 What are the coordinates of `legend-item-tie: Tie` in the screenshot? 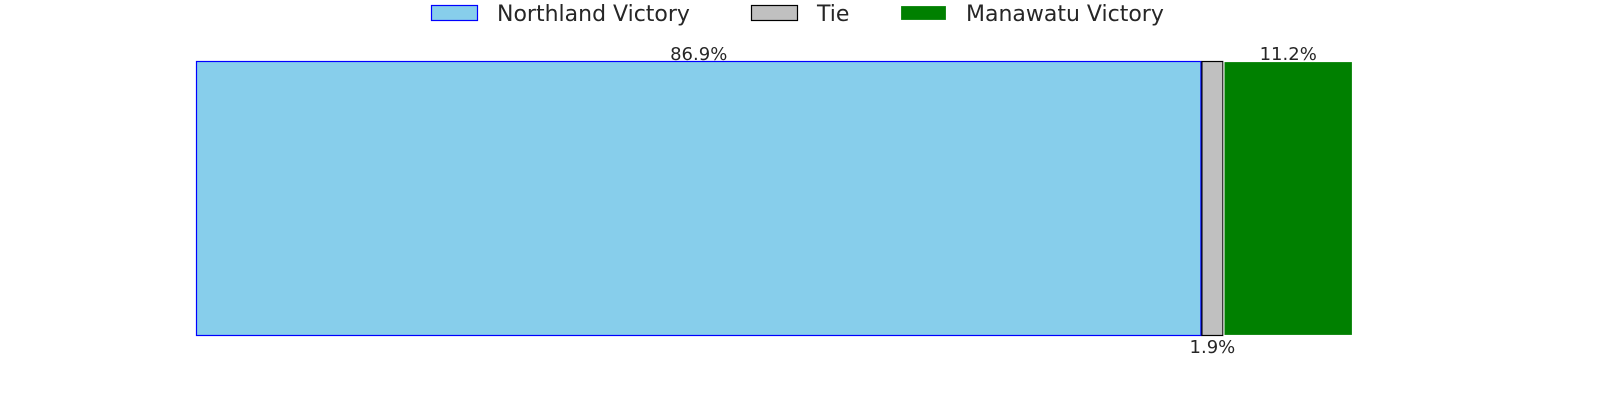 It's located at (799, 14).